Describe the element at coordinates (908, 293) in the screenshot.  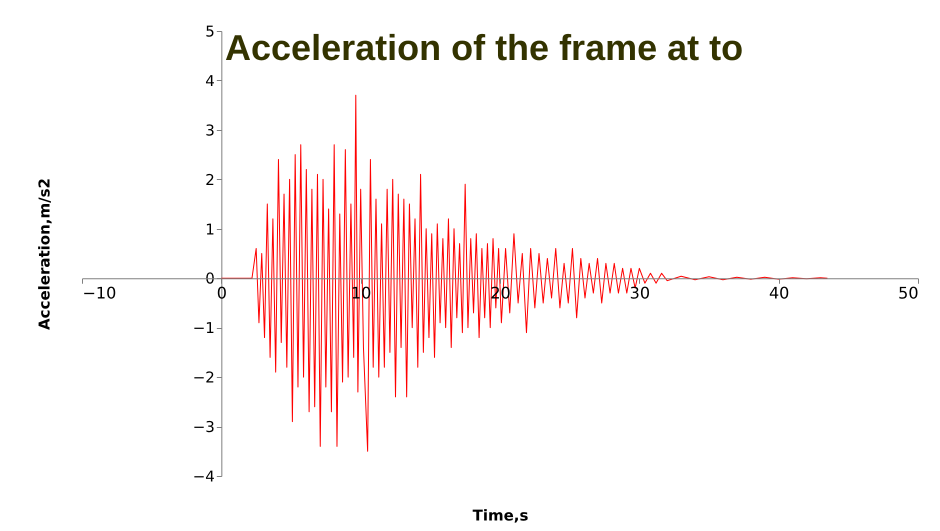
I see `x-tick-label: 50` at that location.